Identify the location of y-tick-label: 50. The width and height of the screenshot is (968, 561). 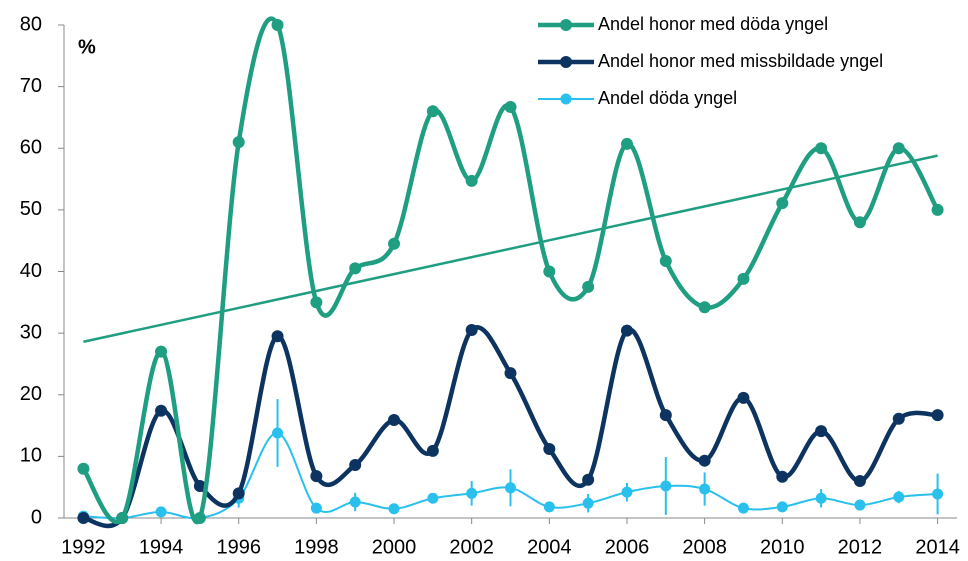
(31, 209).